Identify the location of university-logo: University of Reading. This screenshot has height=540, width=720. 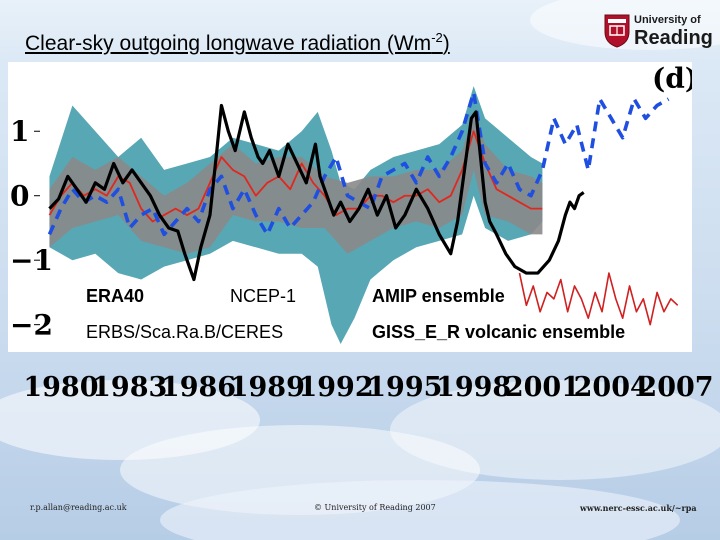
(659, 32).